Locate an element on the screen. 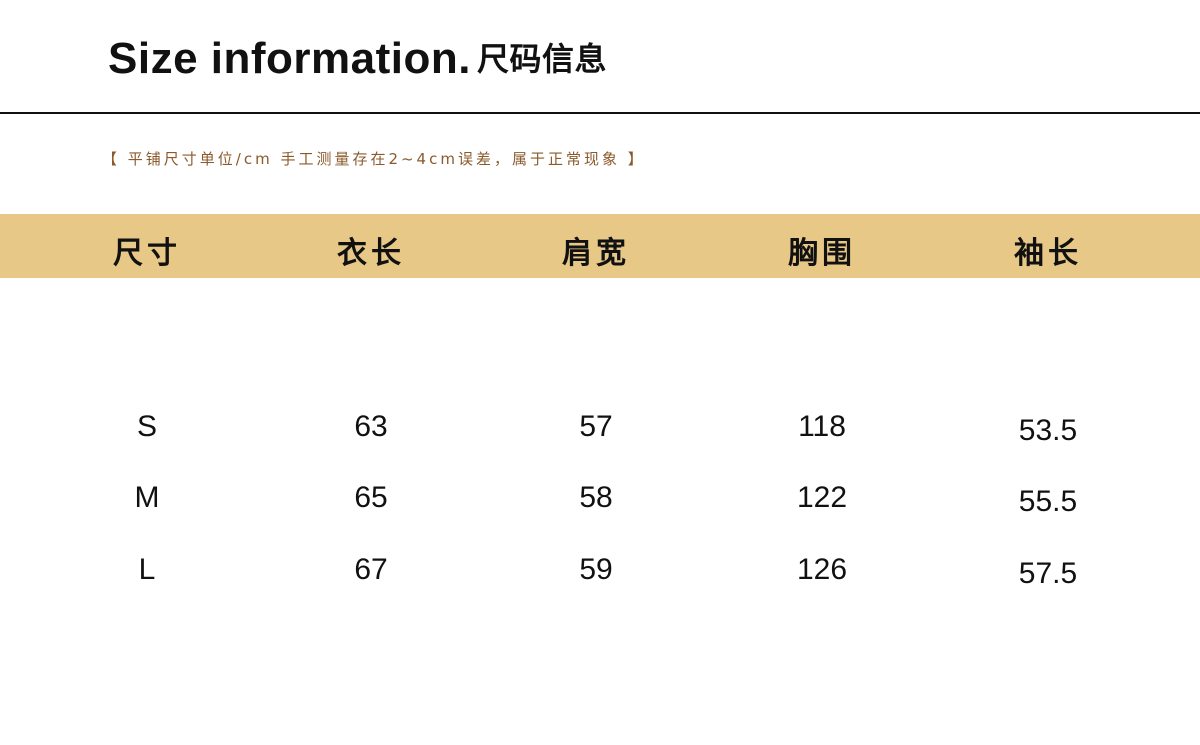 Image resolution: width=1200 pixels, height=745 pixels. column-header: 胸围 is located at coordinates (822, 253).